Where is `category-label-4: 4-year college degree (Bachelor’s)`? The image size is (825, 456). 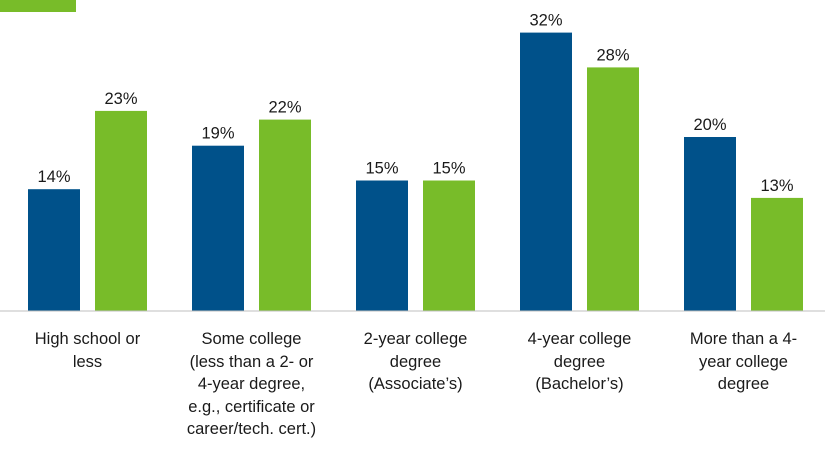 category-label-4: 4-year college degree (Bachelor’s) is located at coordinates (579, 361).